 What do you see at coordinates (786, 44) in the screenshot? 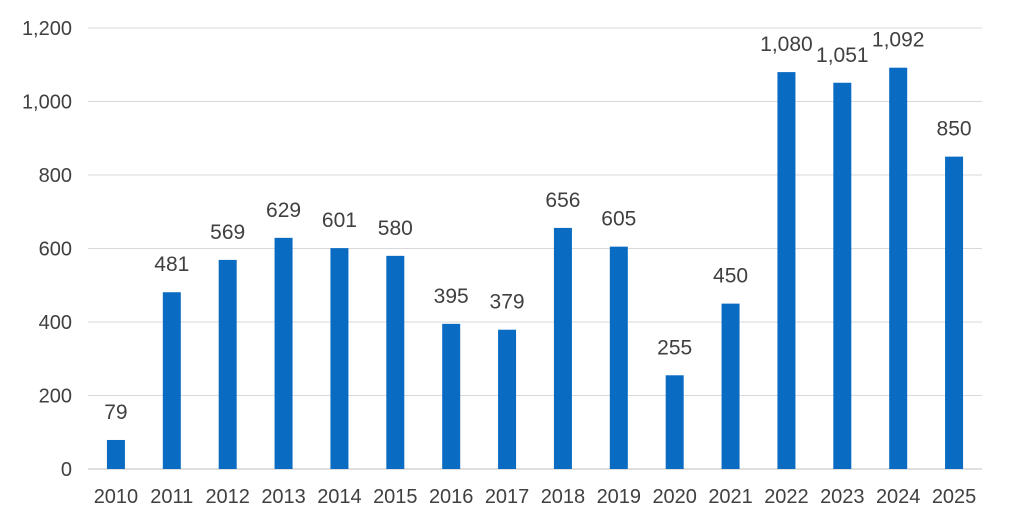
I see `data-label: 1,080` at bounding box center [786, 44].